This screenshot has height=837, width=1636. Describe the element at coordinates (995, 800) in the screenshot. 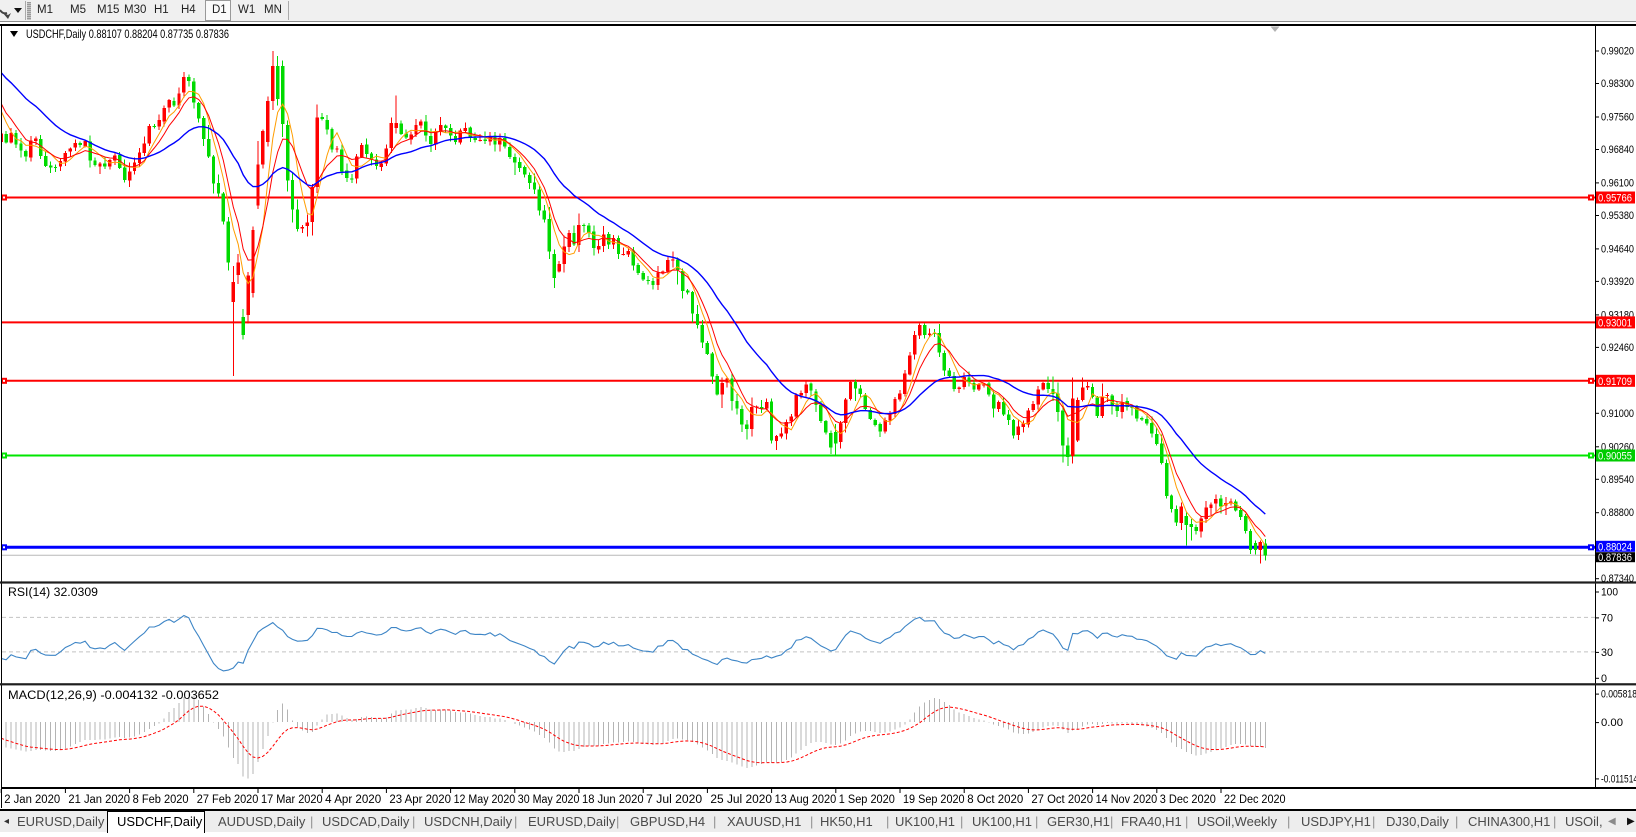

I see `svg-text: 8 Oct 2020` at that location.